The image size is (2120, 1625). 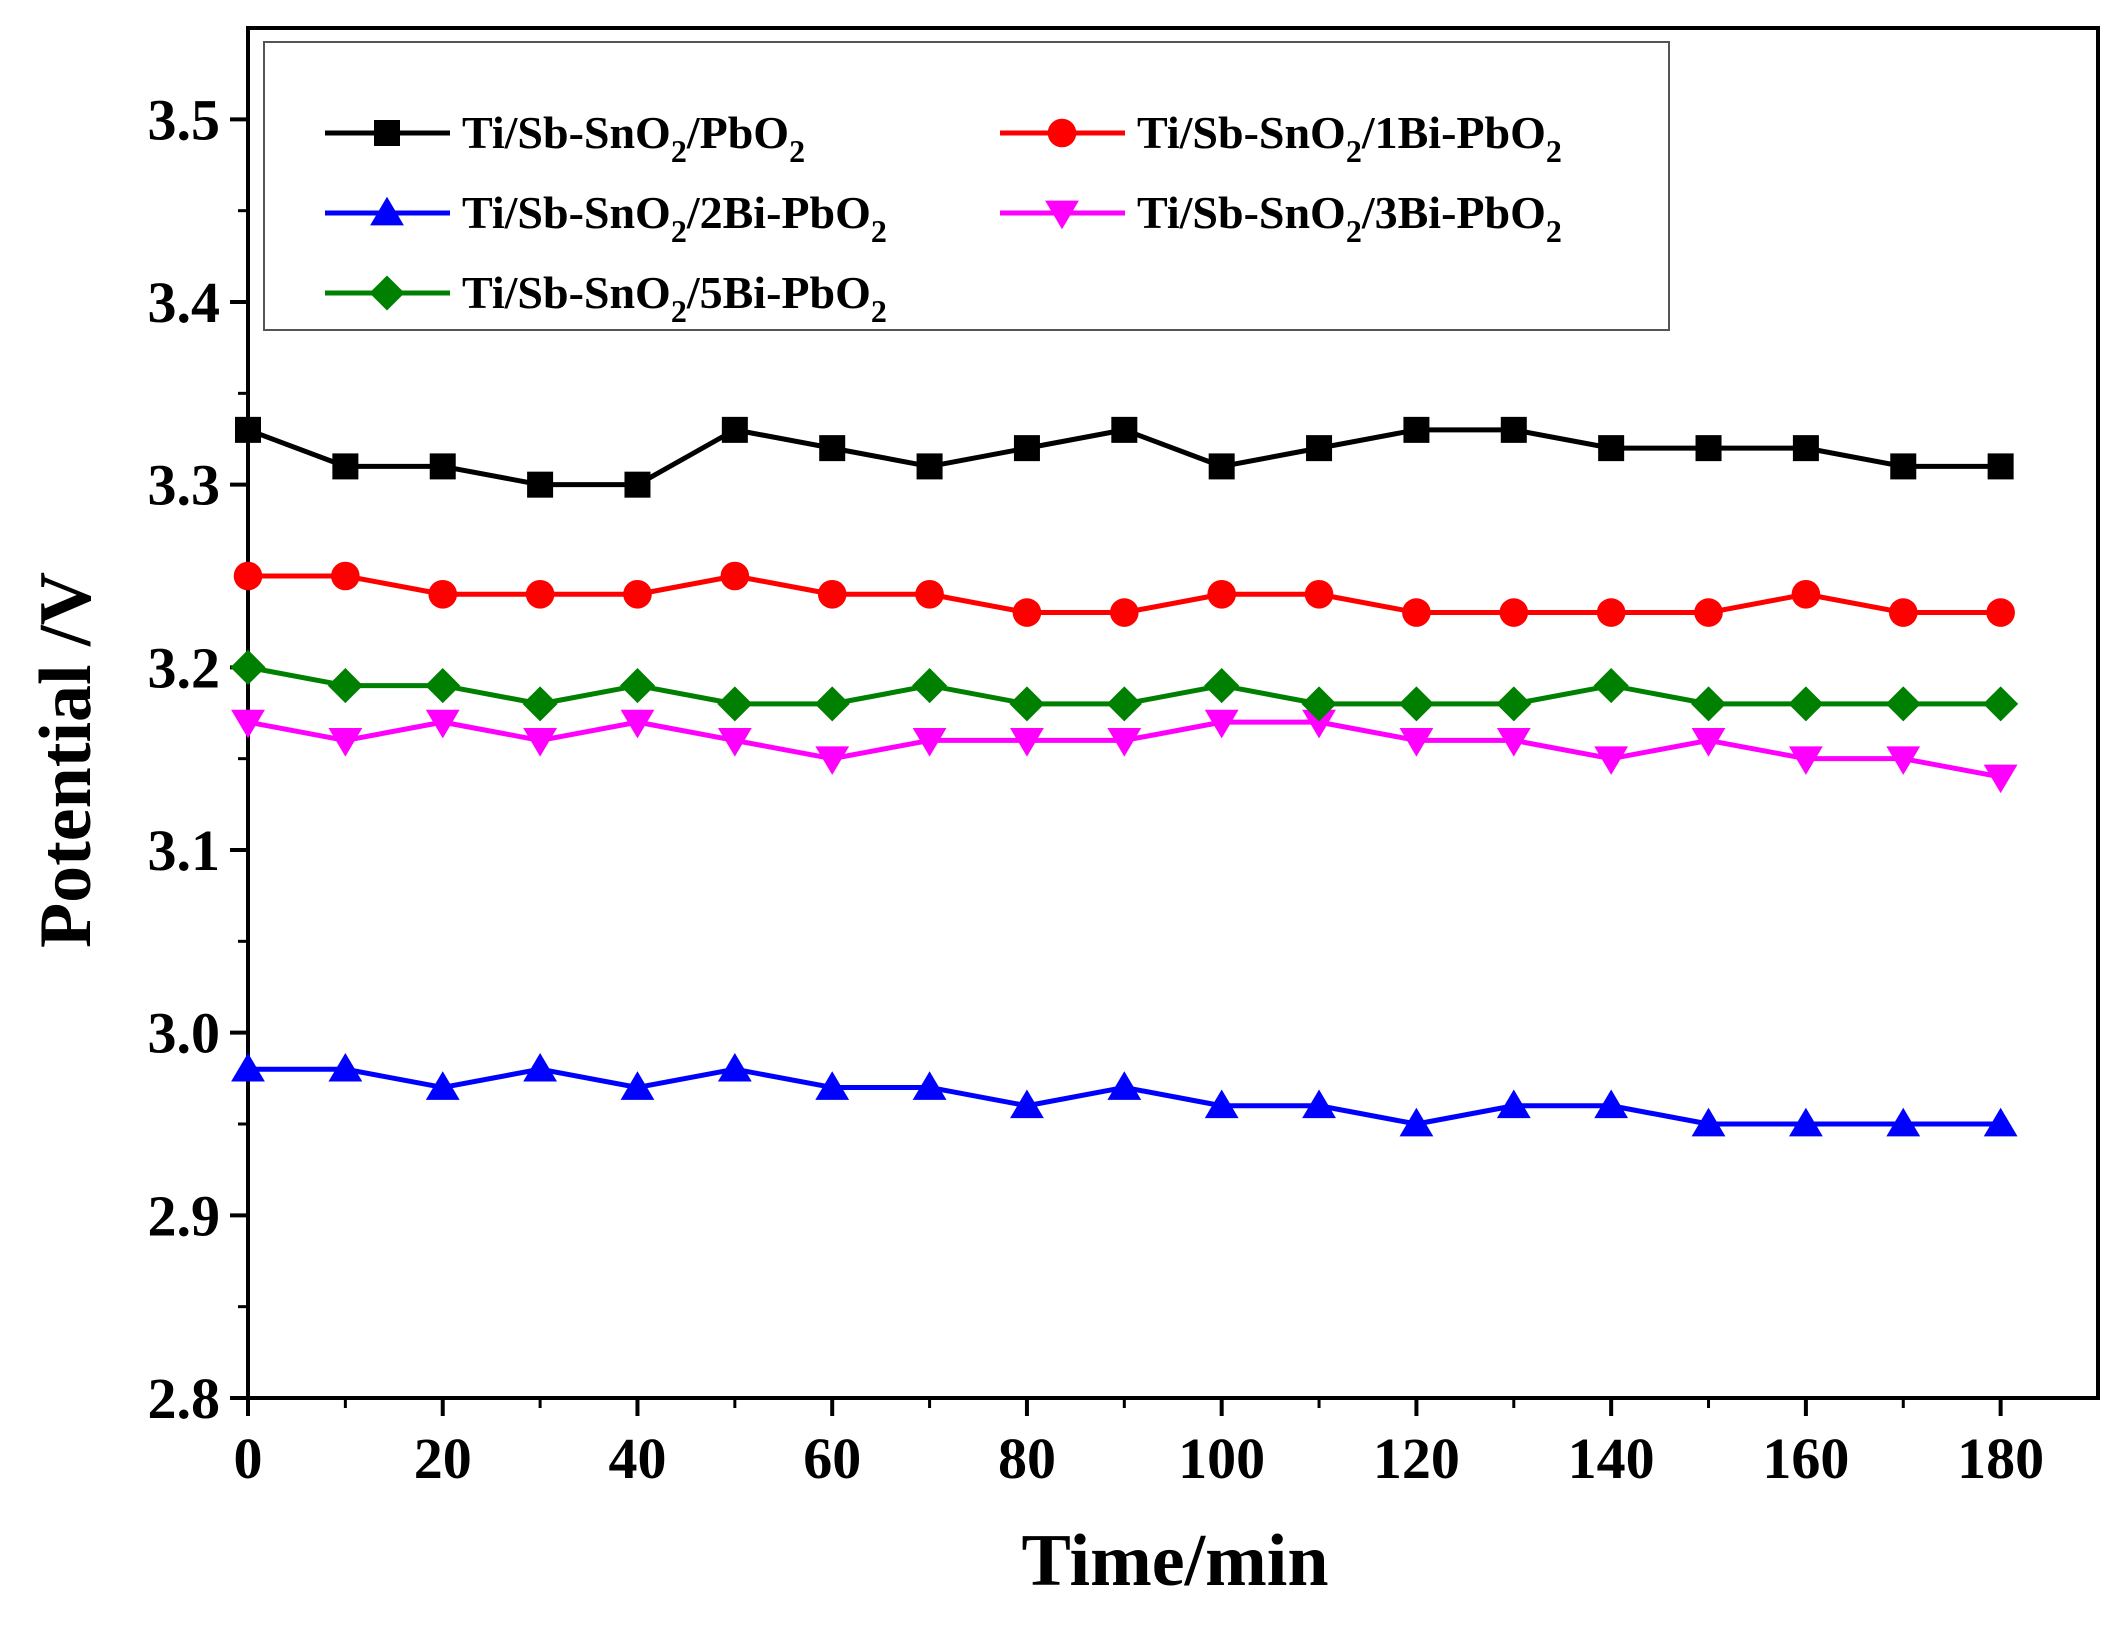 What do you see at coordinates (248, 1458) in the screenshot?
I see `x-tick-label: 0` at bounding box center [248, 1458].